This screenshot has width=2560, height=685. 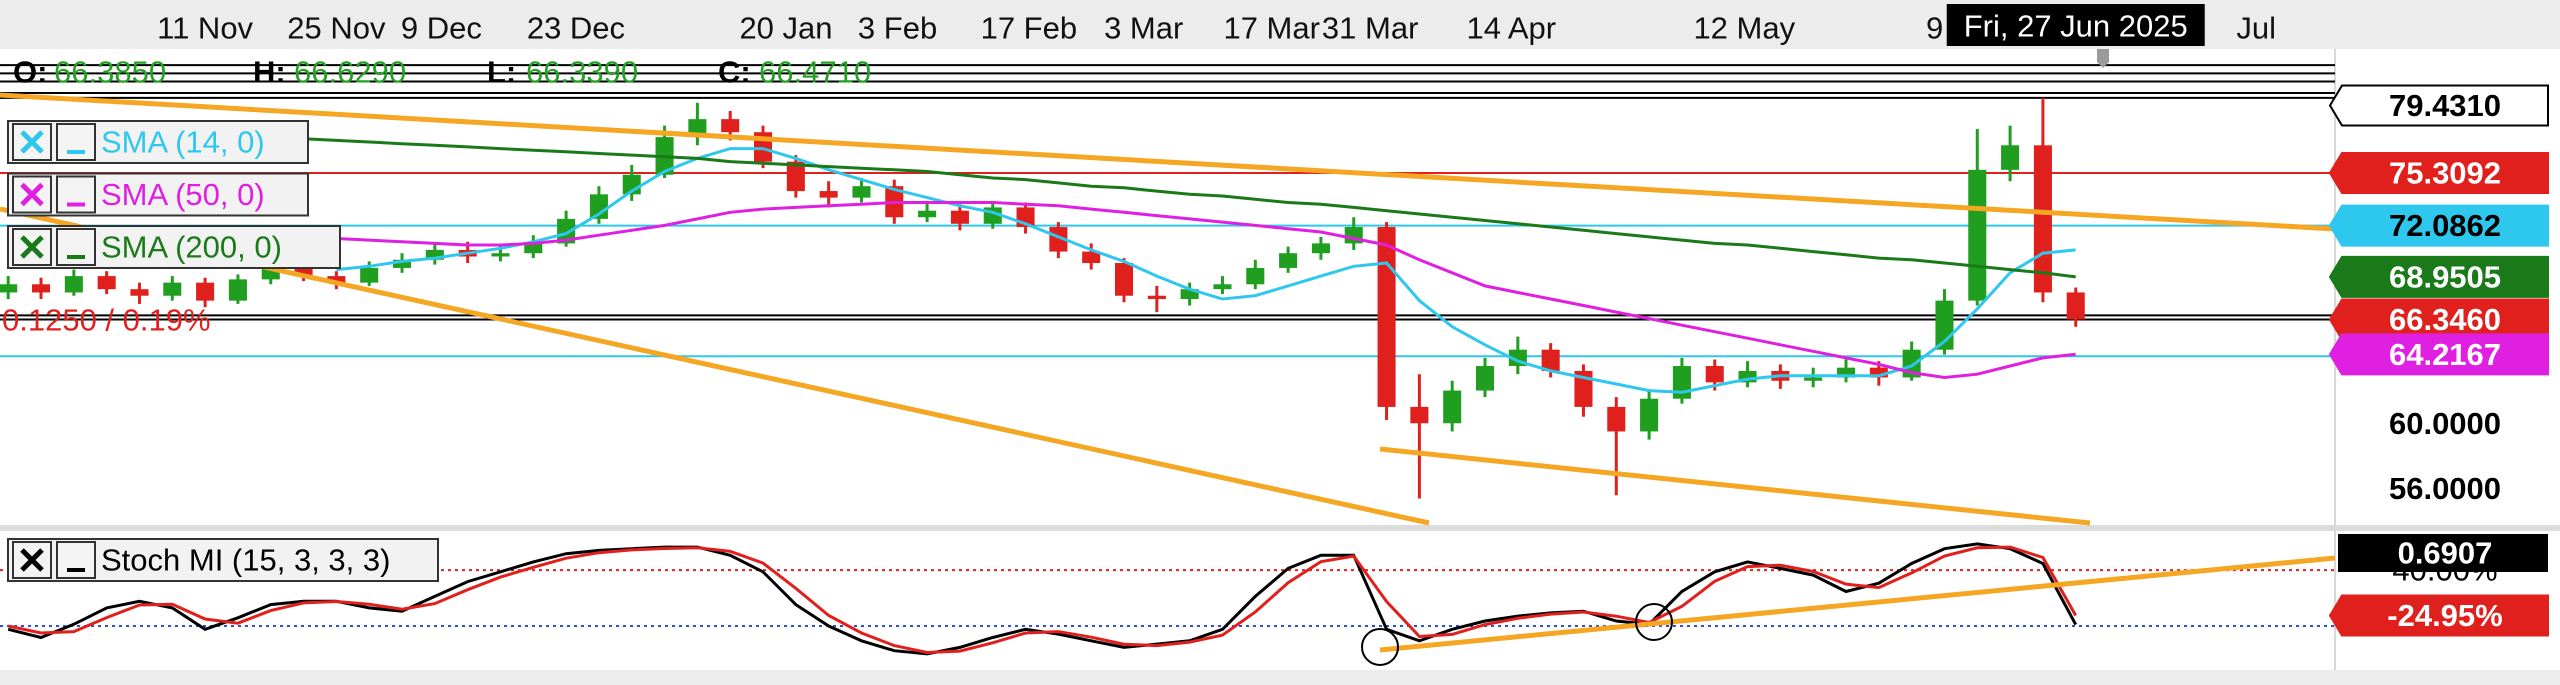 I want to click on x-tick-label: 12 May, so click(x=1744, y=28).